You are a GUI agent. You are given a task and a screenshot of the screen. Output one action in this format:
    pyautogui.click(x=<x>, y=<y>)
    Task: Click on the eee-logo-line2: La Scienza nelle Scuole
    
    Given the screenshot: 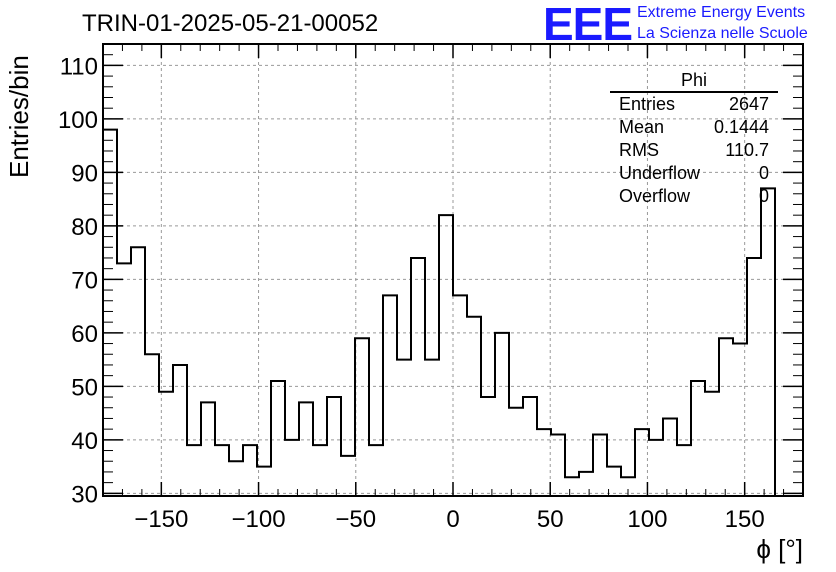 What is the action you would take?
    pyautogui.click(x=722, y=33)
    